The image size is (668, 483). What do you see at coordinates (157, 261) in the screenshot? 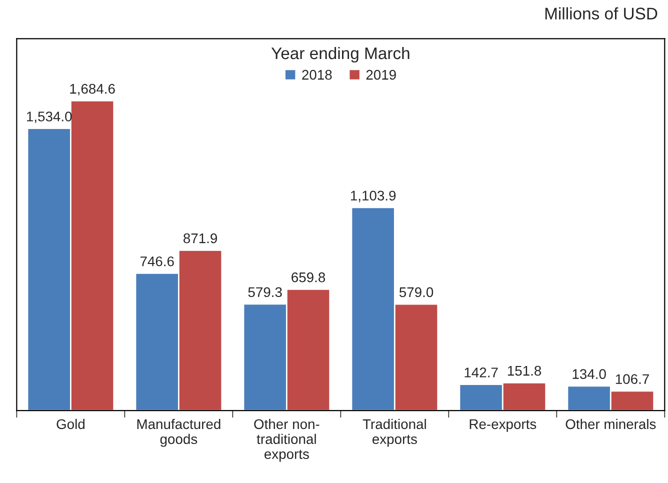
I see `data-label: 746.6` at bounding box center [157, 261].